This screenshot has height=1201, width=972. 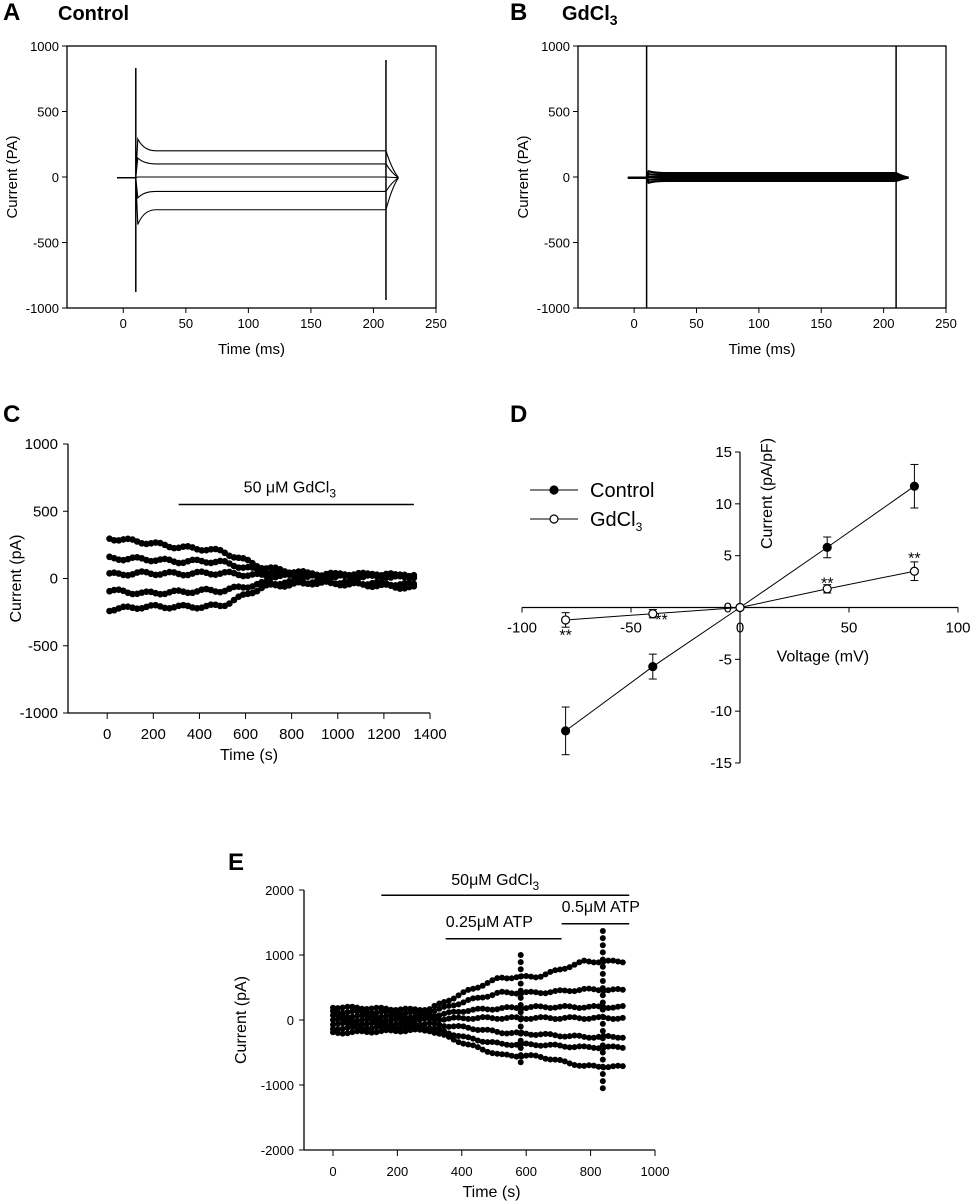 I want to click on x-tick-label: 200, so click(x=374, y=323).